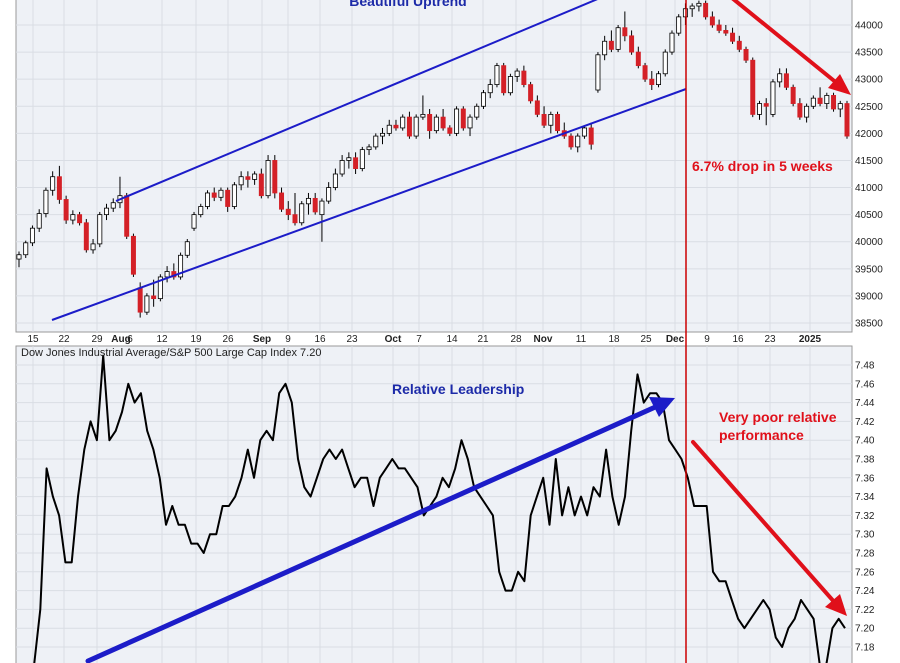 Image resolution: width=900 pixels, height=663 pixels. I want to click on ratio-y-tick-label: 7.26, so click(865, 572).